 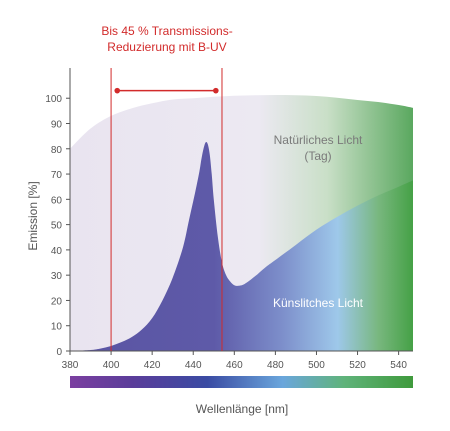 What do you see at coordinates (111, 365) in the screenshot?
I see `x-tick-label: 400` at bounding box center [111, 365].